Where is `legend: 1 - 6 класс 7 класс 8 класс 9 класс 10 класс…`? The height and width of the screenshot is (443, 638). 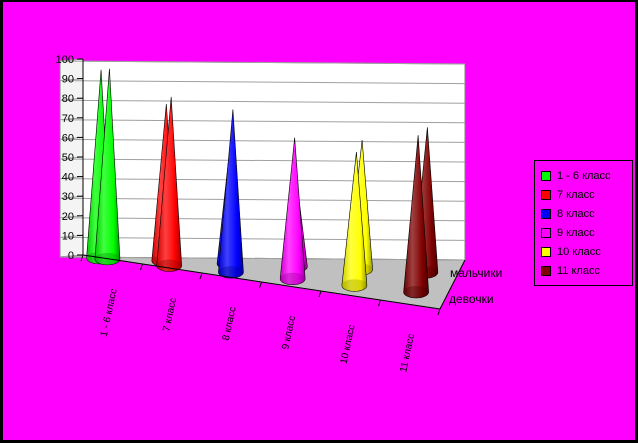
legend: 1 - 6 класс 7 класс 8 класс 9 класс 10 класс… is located at coordinates (583, 223).